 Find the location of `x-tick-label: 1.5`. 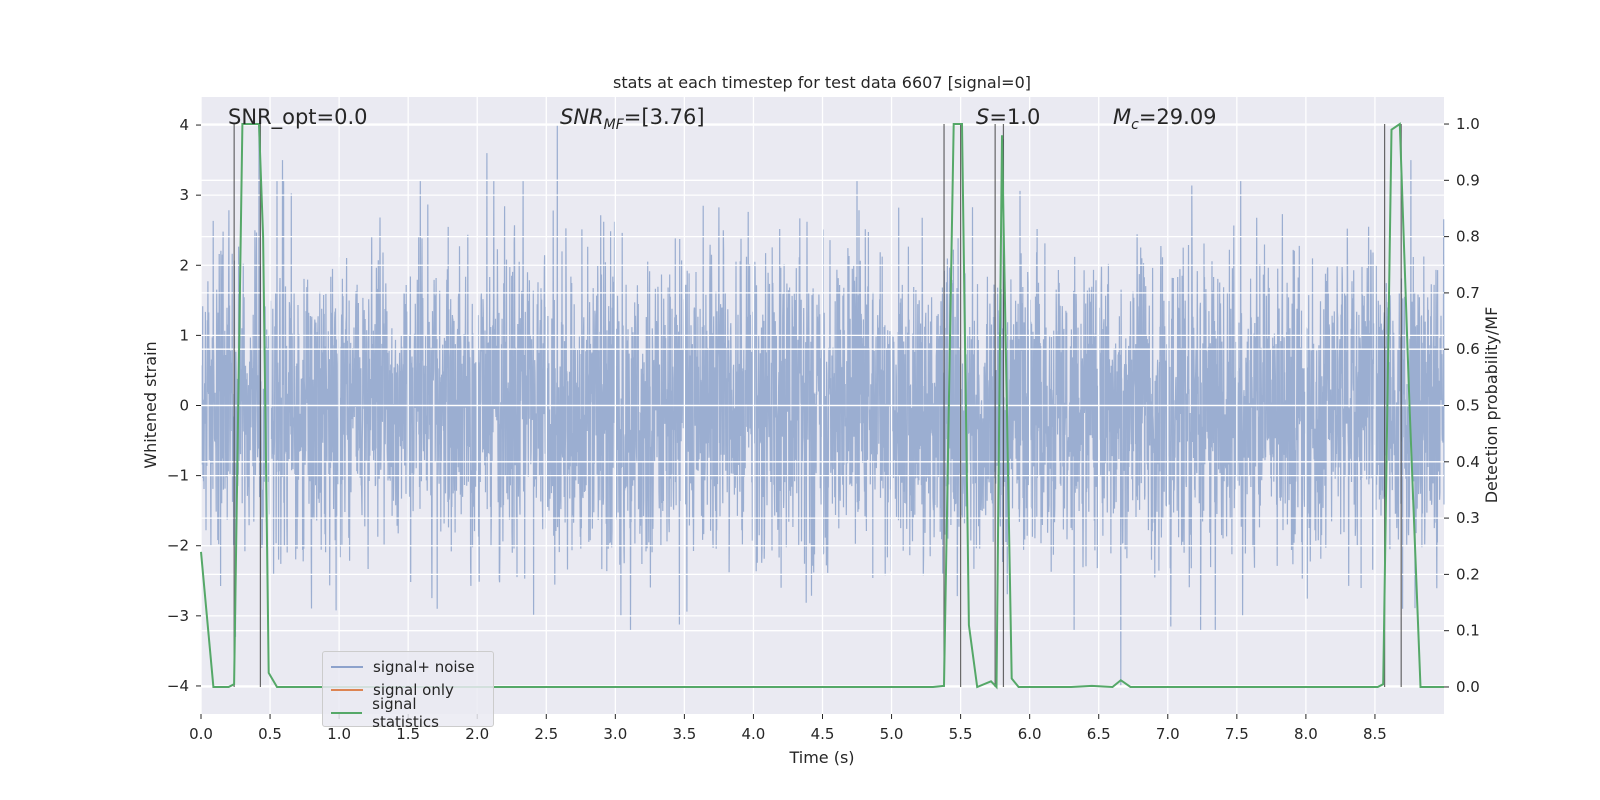

x-tick-label: 1.5 is located at coordinates (408, 734).